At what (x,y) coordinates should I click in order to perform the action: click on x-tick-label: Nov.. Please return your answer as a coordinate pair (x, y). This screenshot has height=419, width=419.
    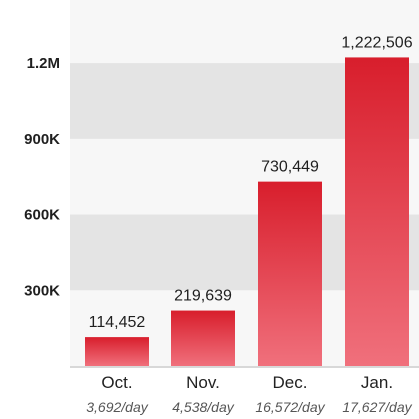
    Looking at the image, I should click on (203, 382).